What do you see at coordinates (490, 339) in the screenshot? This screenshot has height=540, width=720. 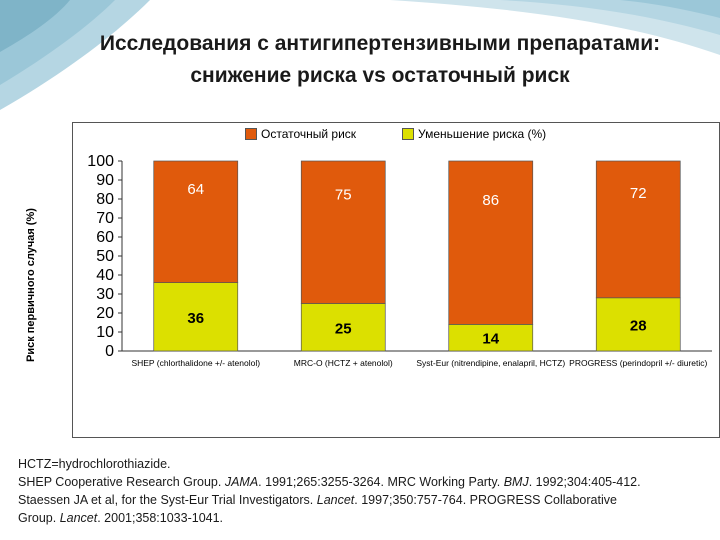 I see `data-label-reduction: 14` at bounding box center [490, 339].